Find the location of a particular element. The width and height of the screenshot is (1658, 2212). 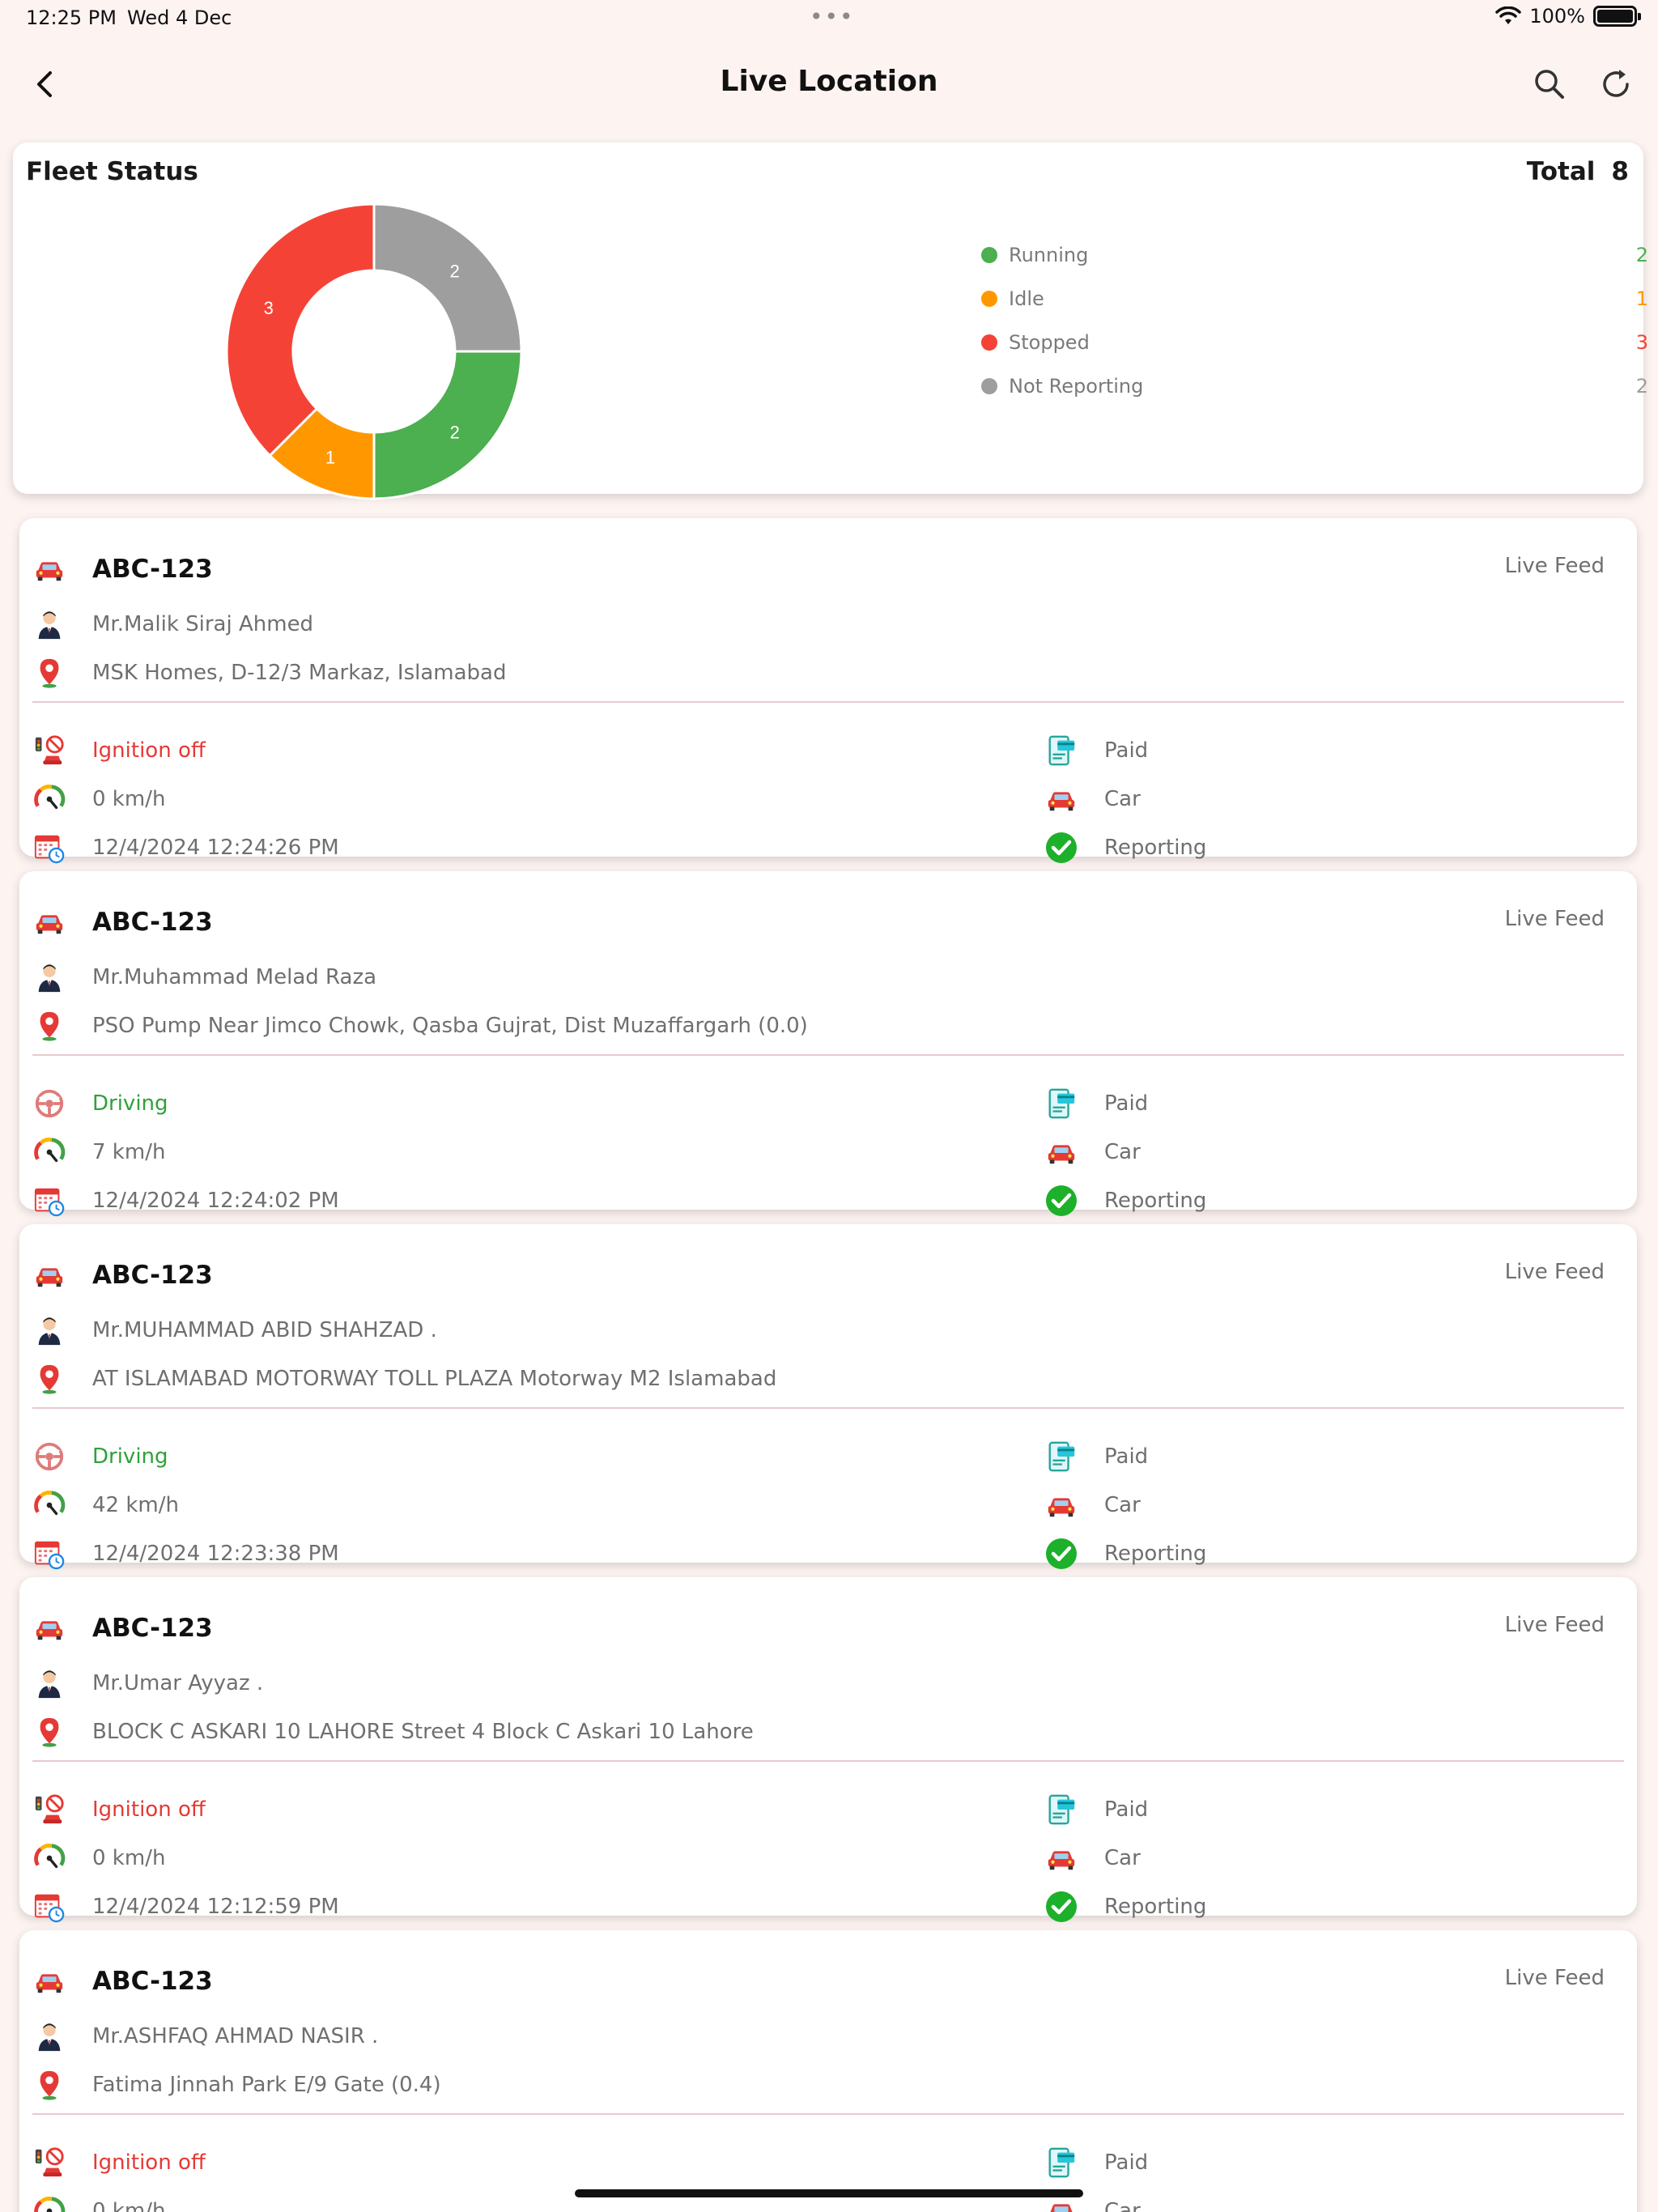

driver-row: Mr.ASHFAQ AHMAD NASIR . is located at coordinates (205, 2037).